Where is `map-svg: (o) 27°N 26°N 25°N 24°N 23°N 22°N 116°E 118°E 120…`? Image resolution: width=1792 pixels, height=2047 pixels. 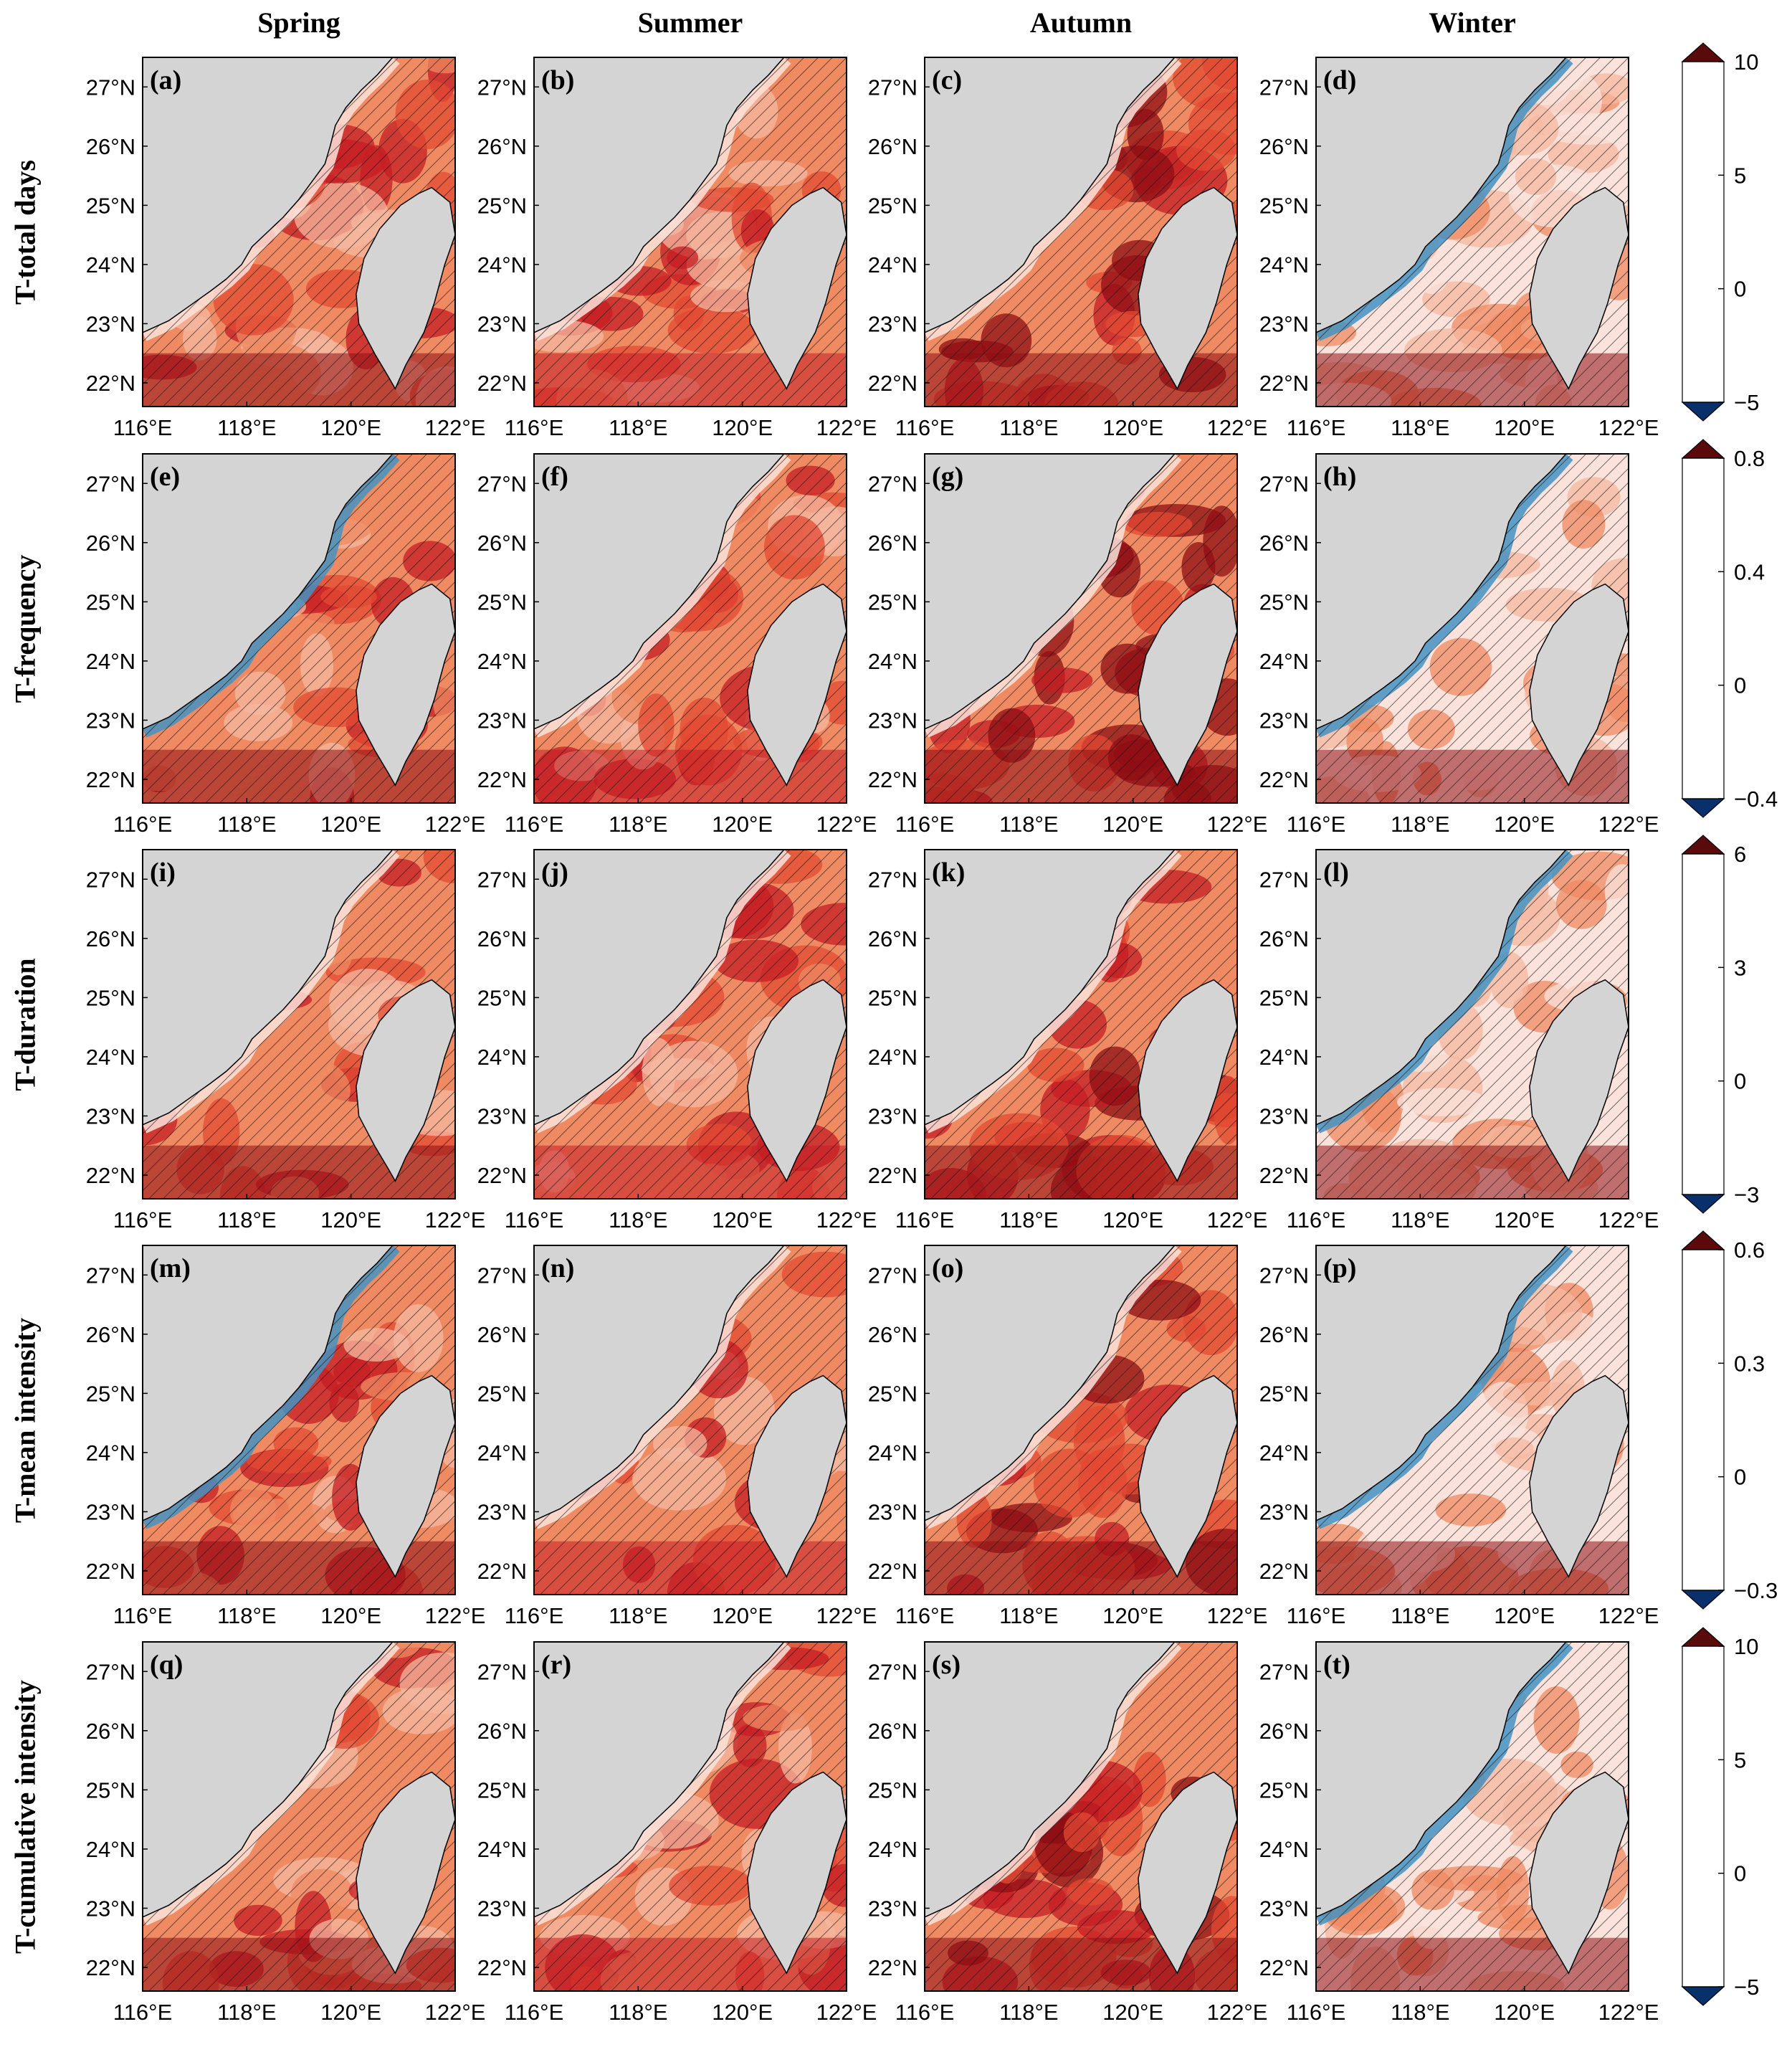 map-svg: (o) 27°N 26°N 25°N 24°N 23°N 22°N 116°E 118°E 120… is located at coordinates (1067, 1436).